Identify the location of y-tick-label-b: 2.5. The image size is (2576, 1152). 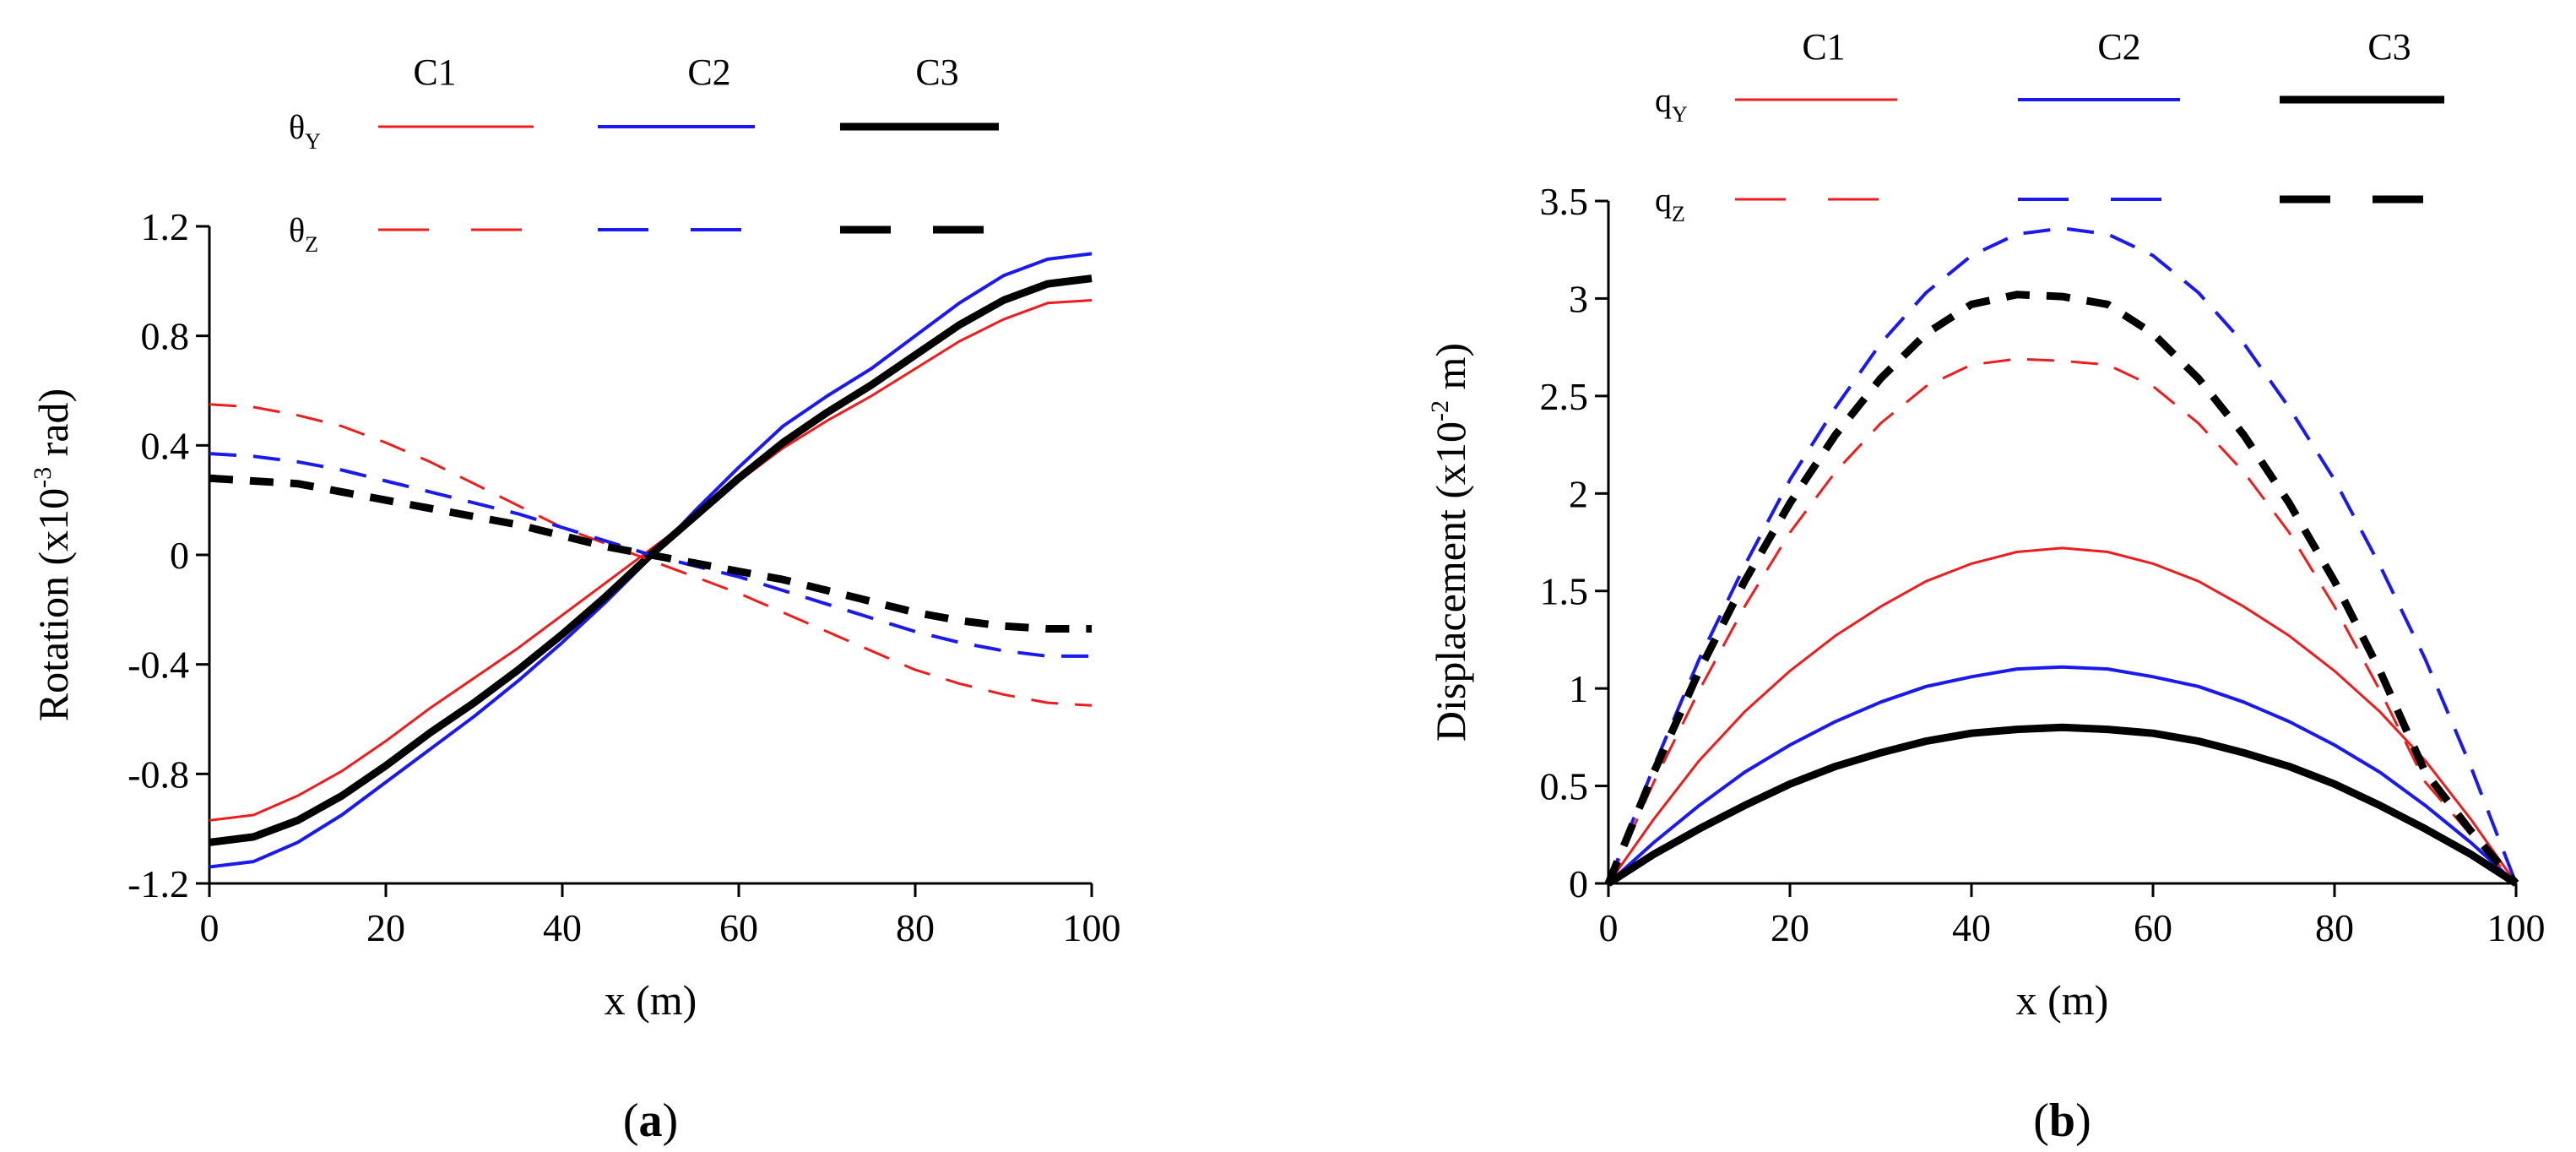
(1565, 396).